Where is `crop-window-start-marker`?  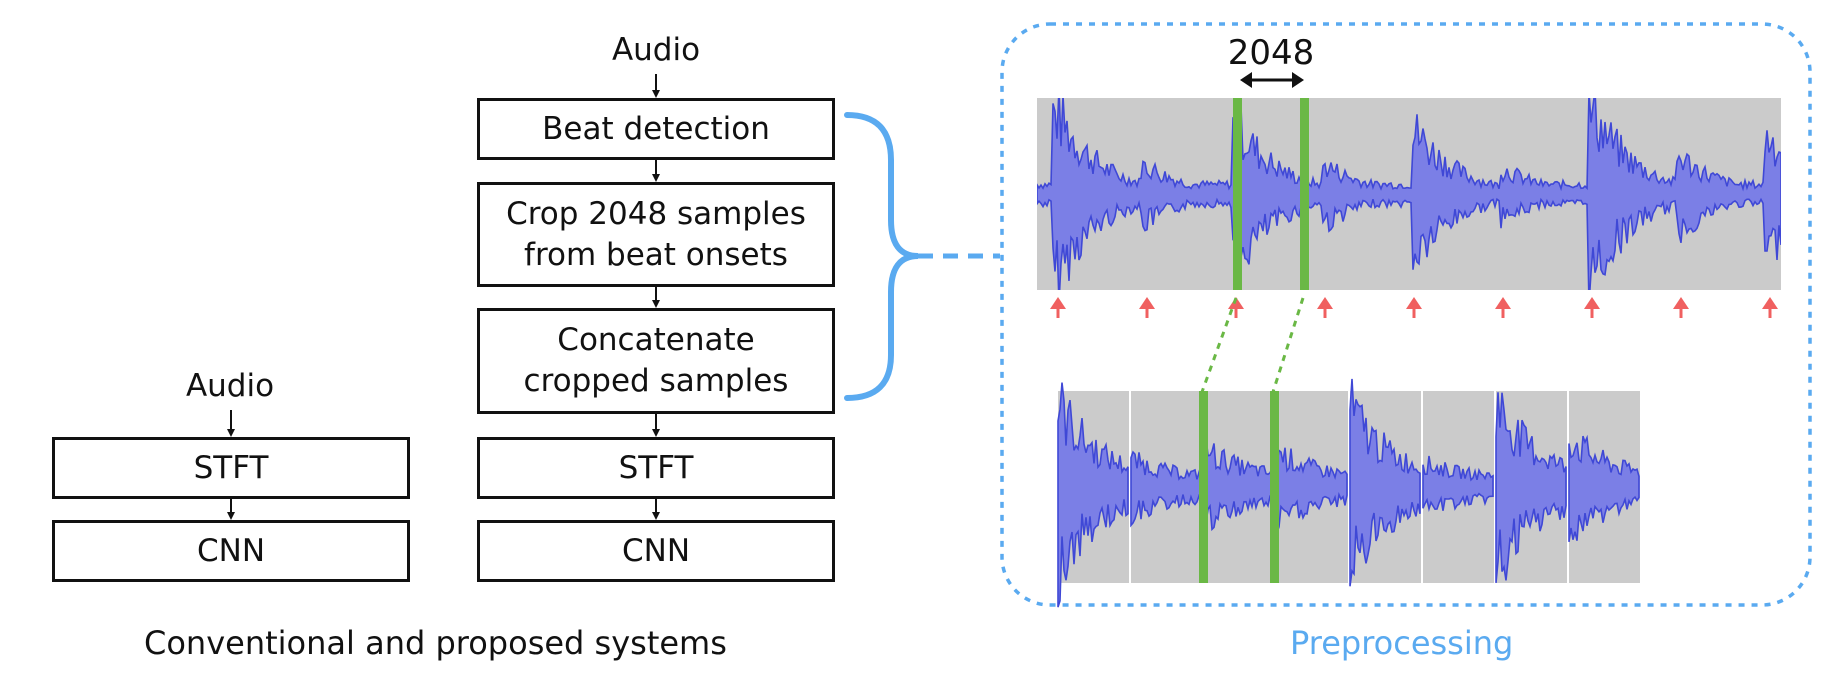
crop-window-start-marker is located at coordinates (1237, 194).